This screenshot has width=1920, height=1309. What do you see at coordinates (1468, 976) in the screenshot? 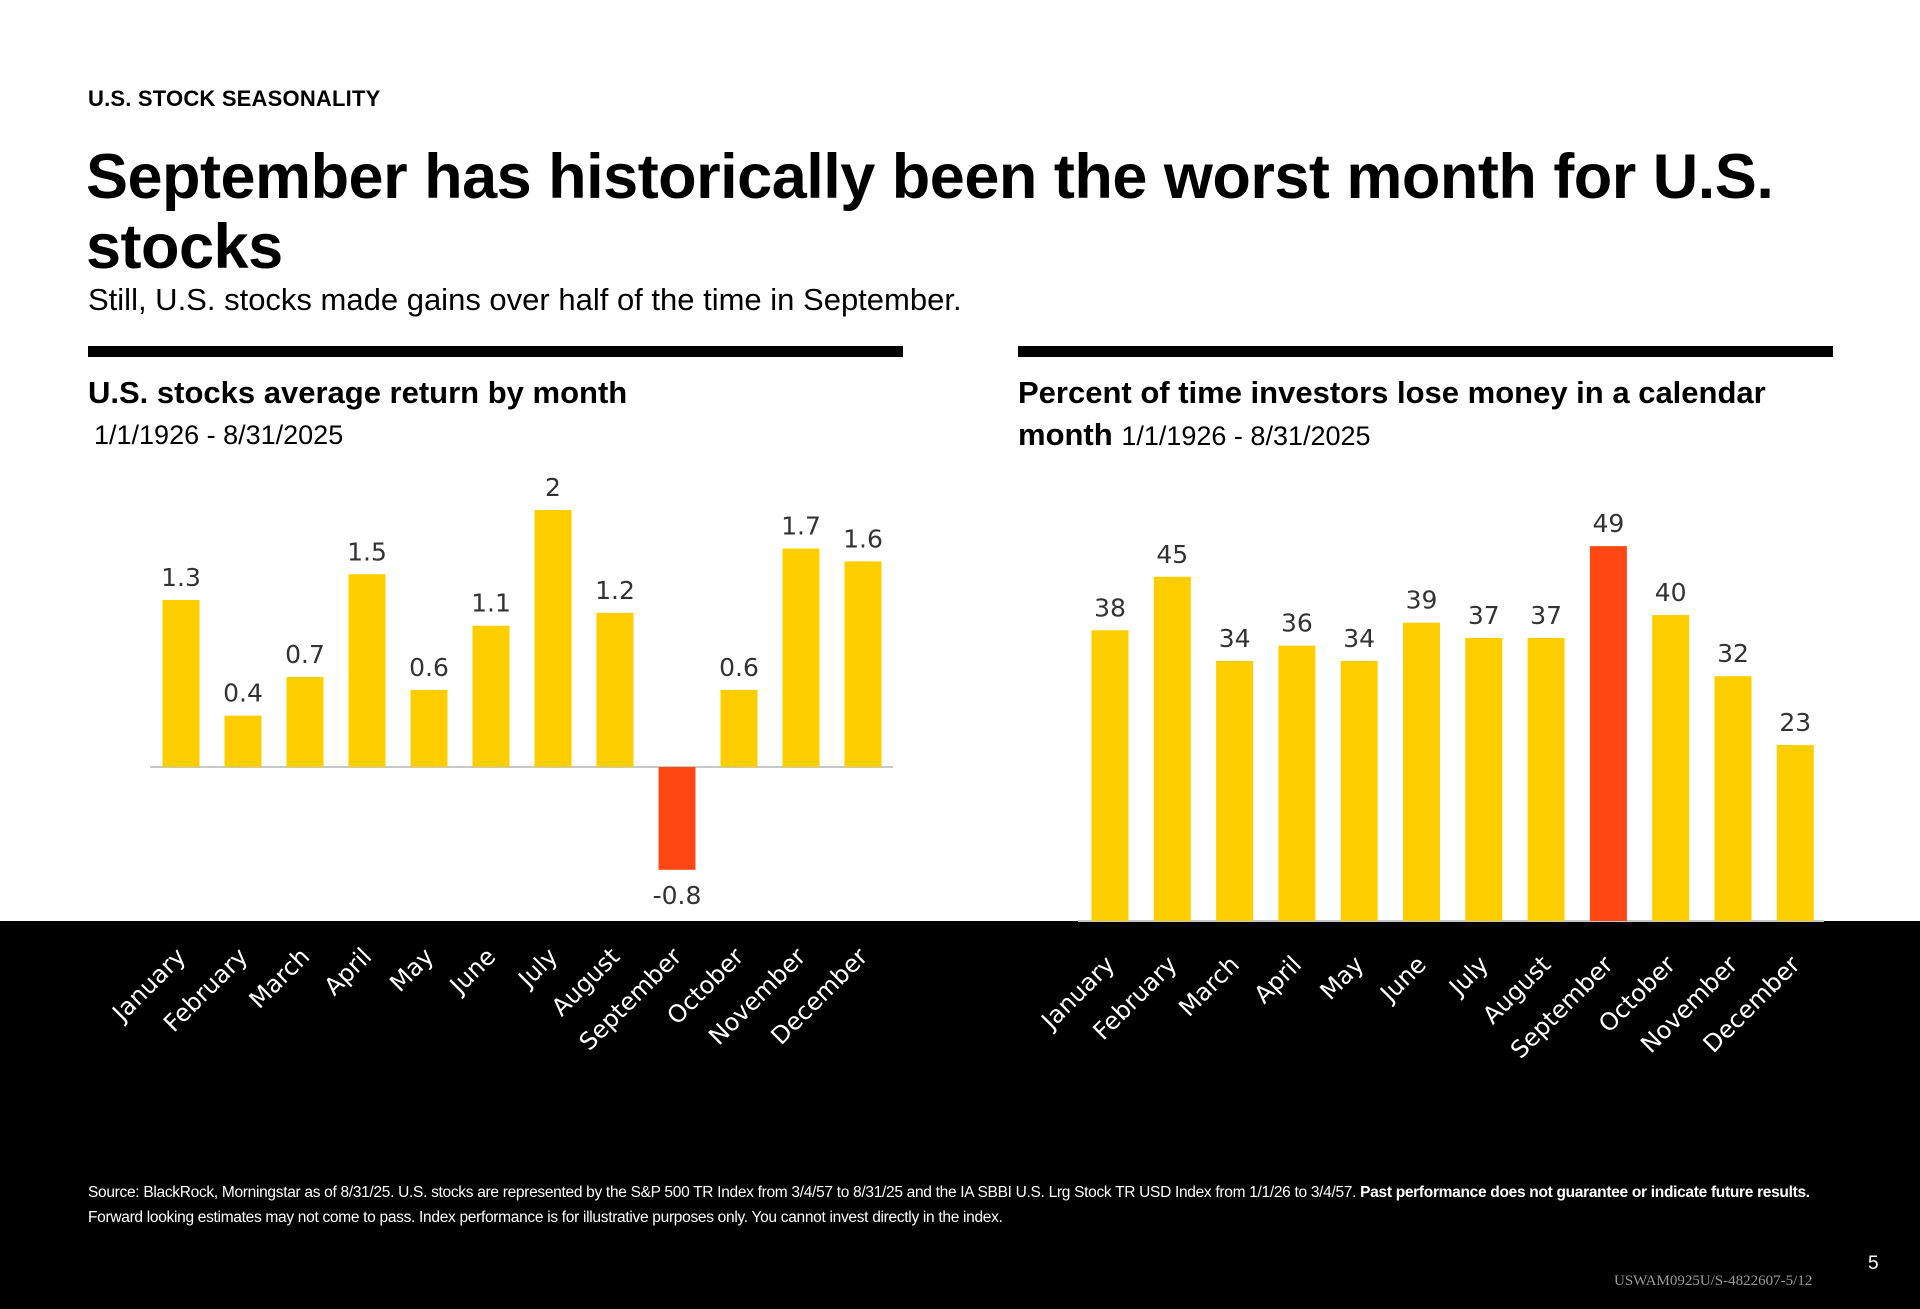
I see `category-label-july: July` at bounding box center [1468, 976].